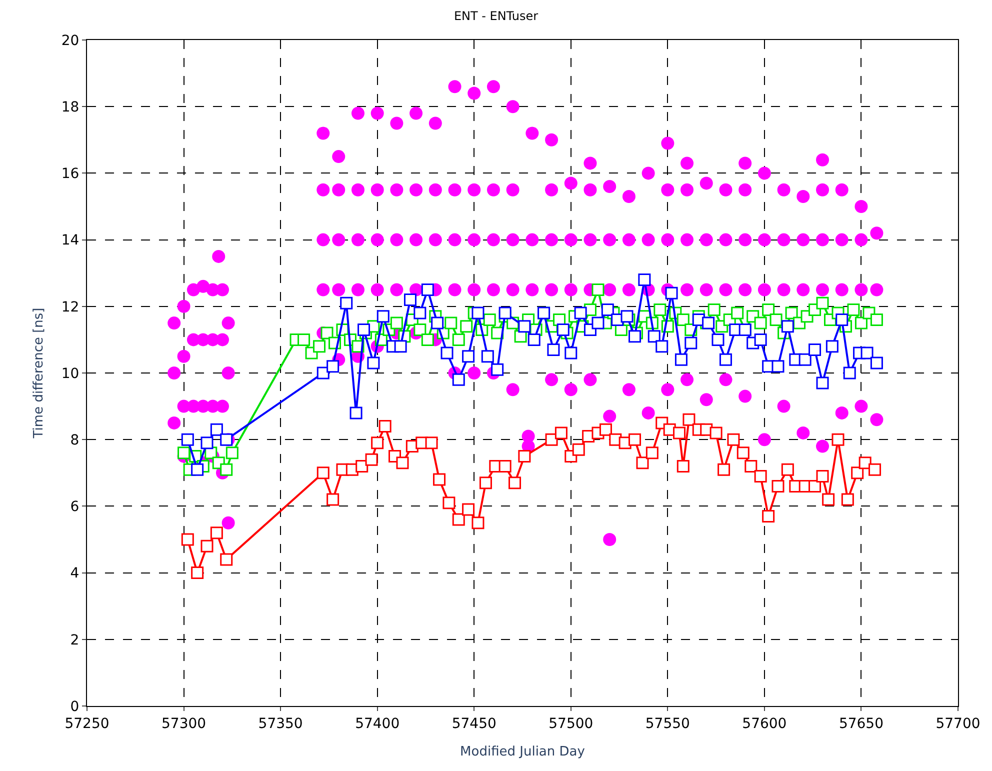 The height and width of the screenshot is (771, 992). I want to click on x-tick-label: 57600, so click(764, 724).